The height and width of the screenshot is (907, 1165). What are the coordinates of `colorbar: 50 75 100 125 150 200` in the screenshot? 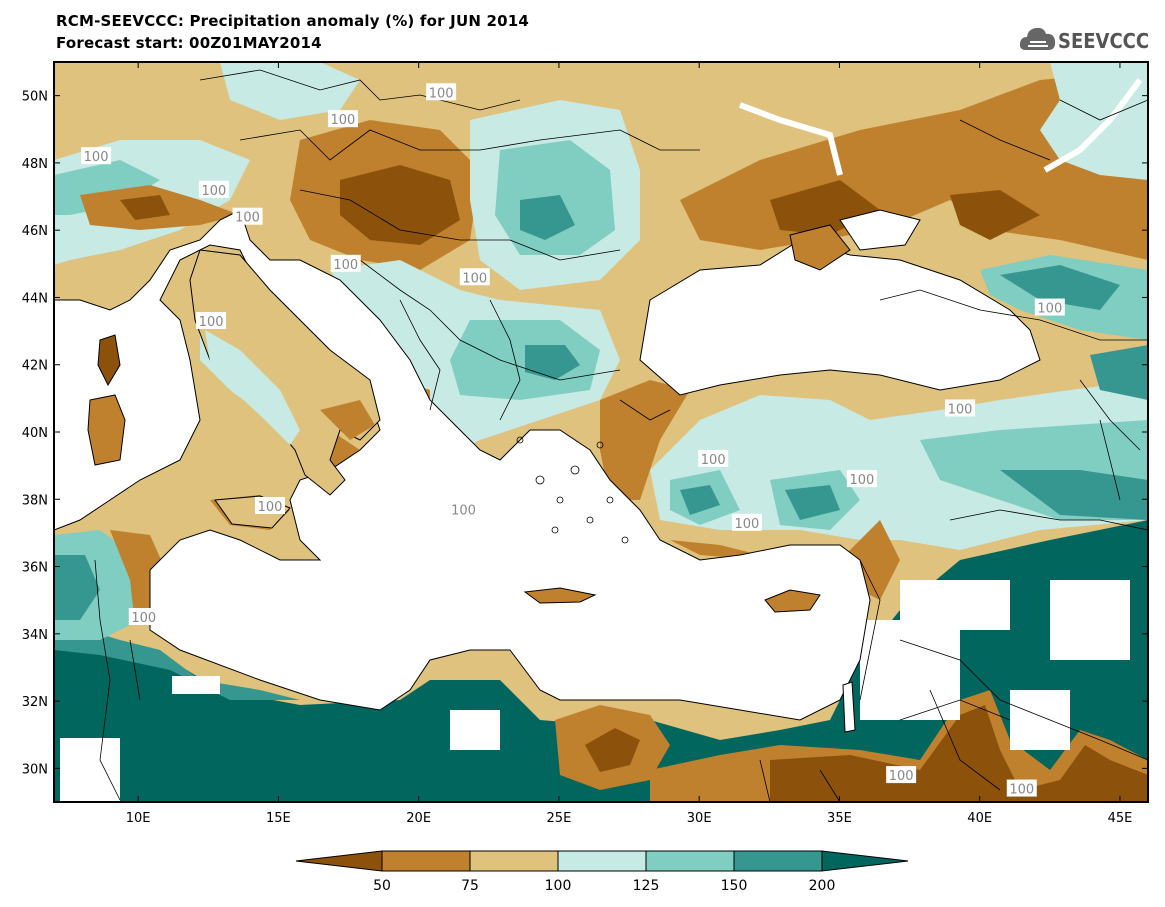 It's located at (602, 872).